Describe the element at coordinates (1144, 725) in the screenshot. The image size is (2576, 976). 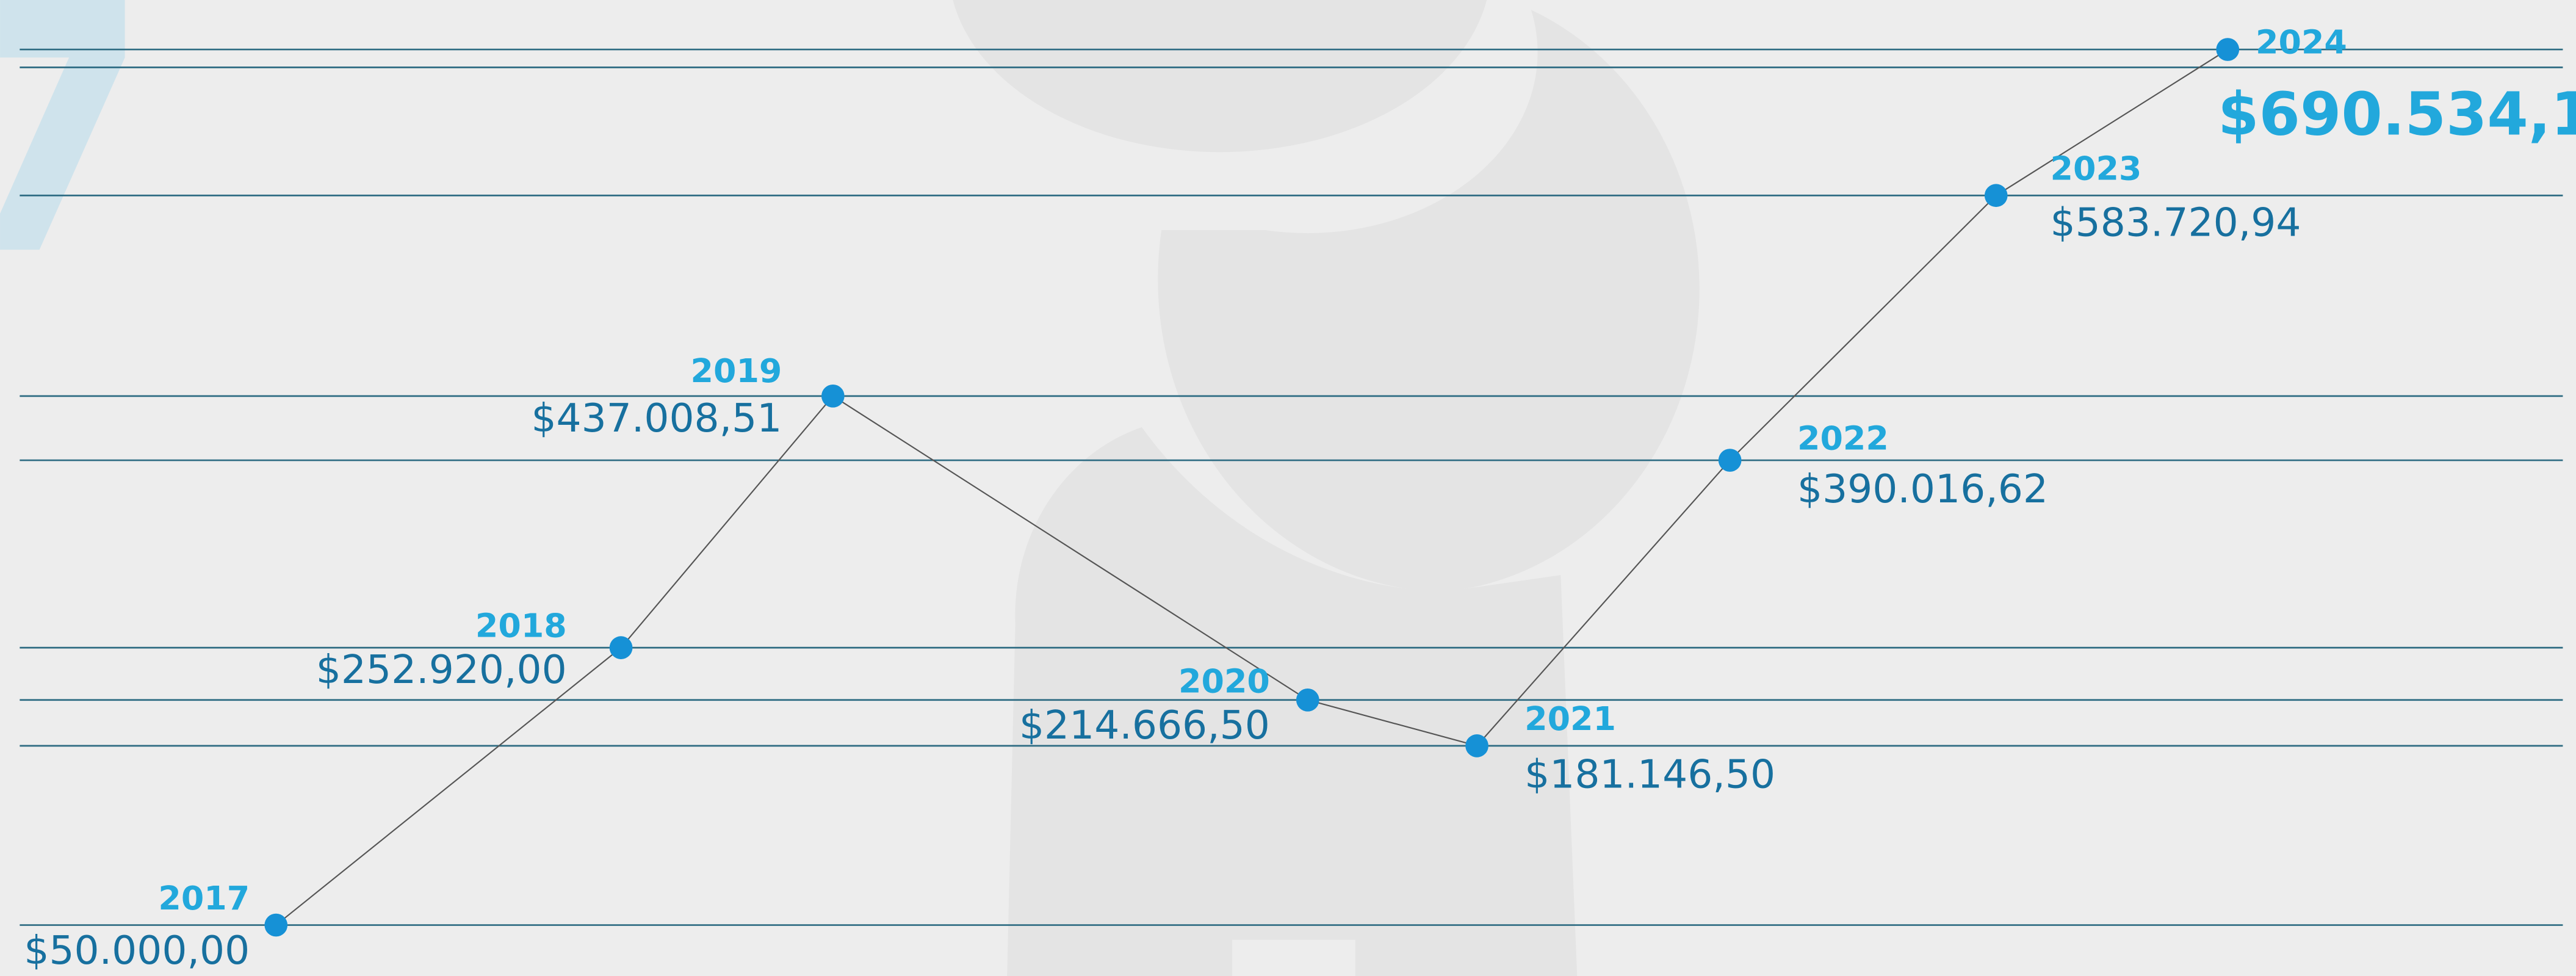
I see `value-label: $214.666,50` at that location.